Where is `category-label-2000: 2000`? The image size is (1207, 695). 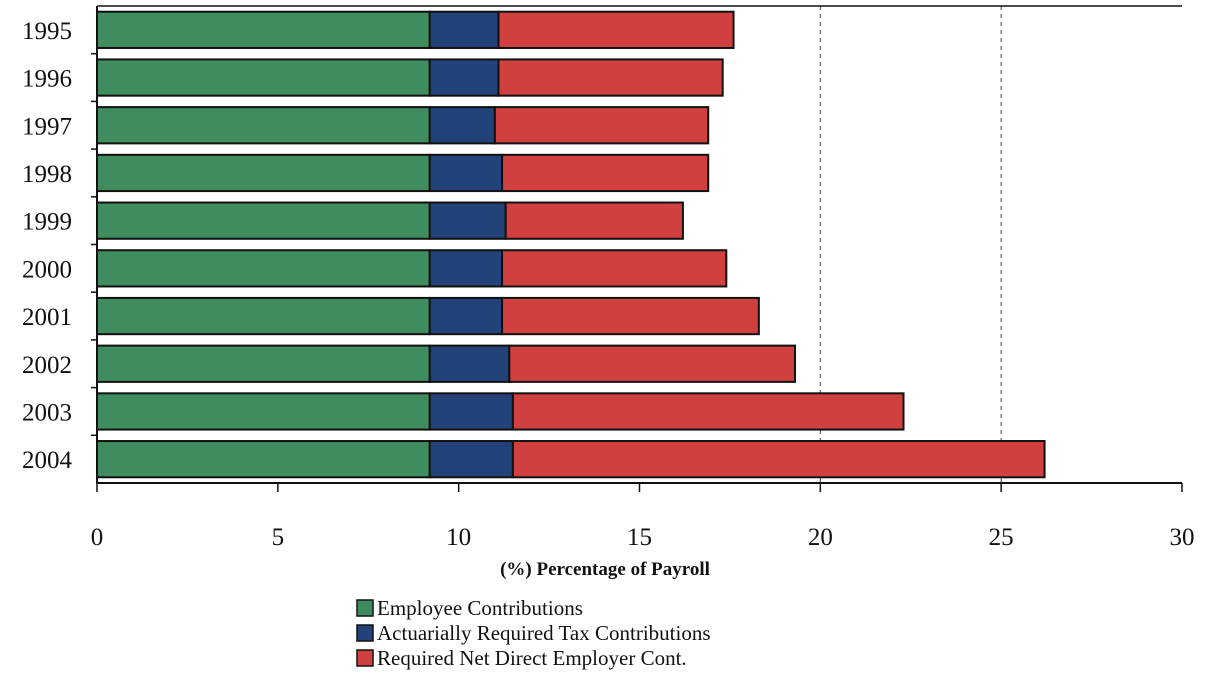
category-label-2000: 2000 is located at coordinates (47, 269).